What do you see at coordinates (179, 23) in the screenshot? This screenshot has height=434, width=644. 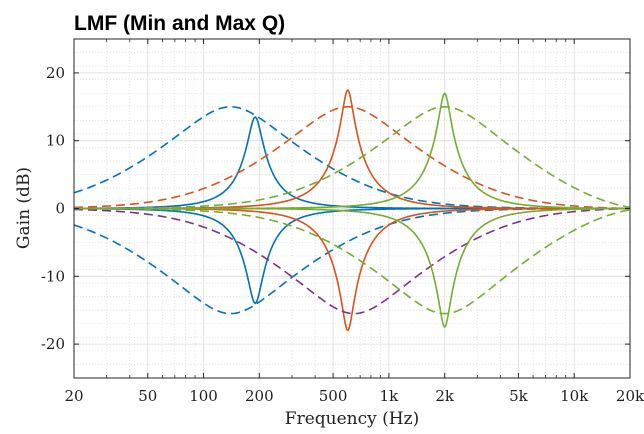 I see `chart-title: LMF (Min and Max Q)` at bounding box center [179, 23].